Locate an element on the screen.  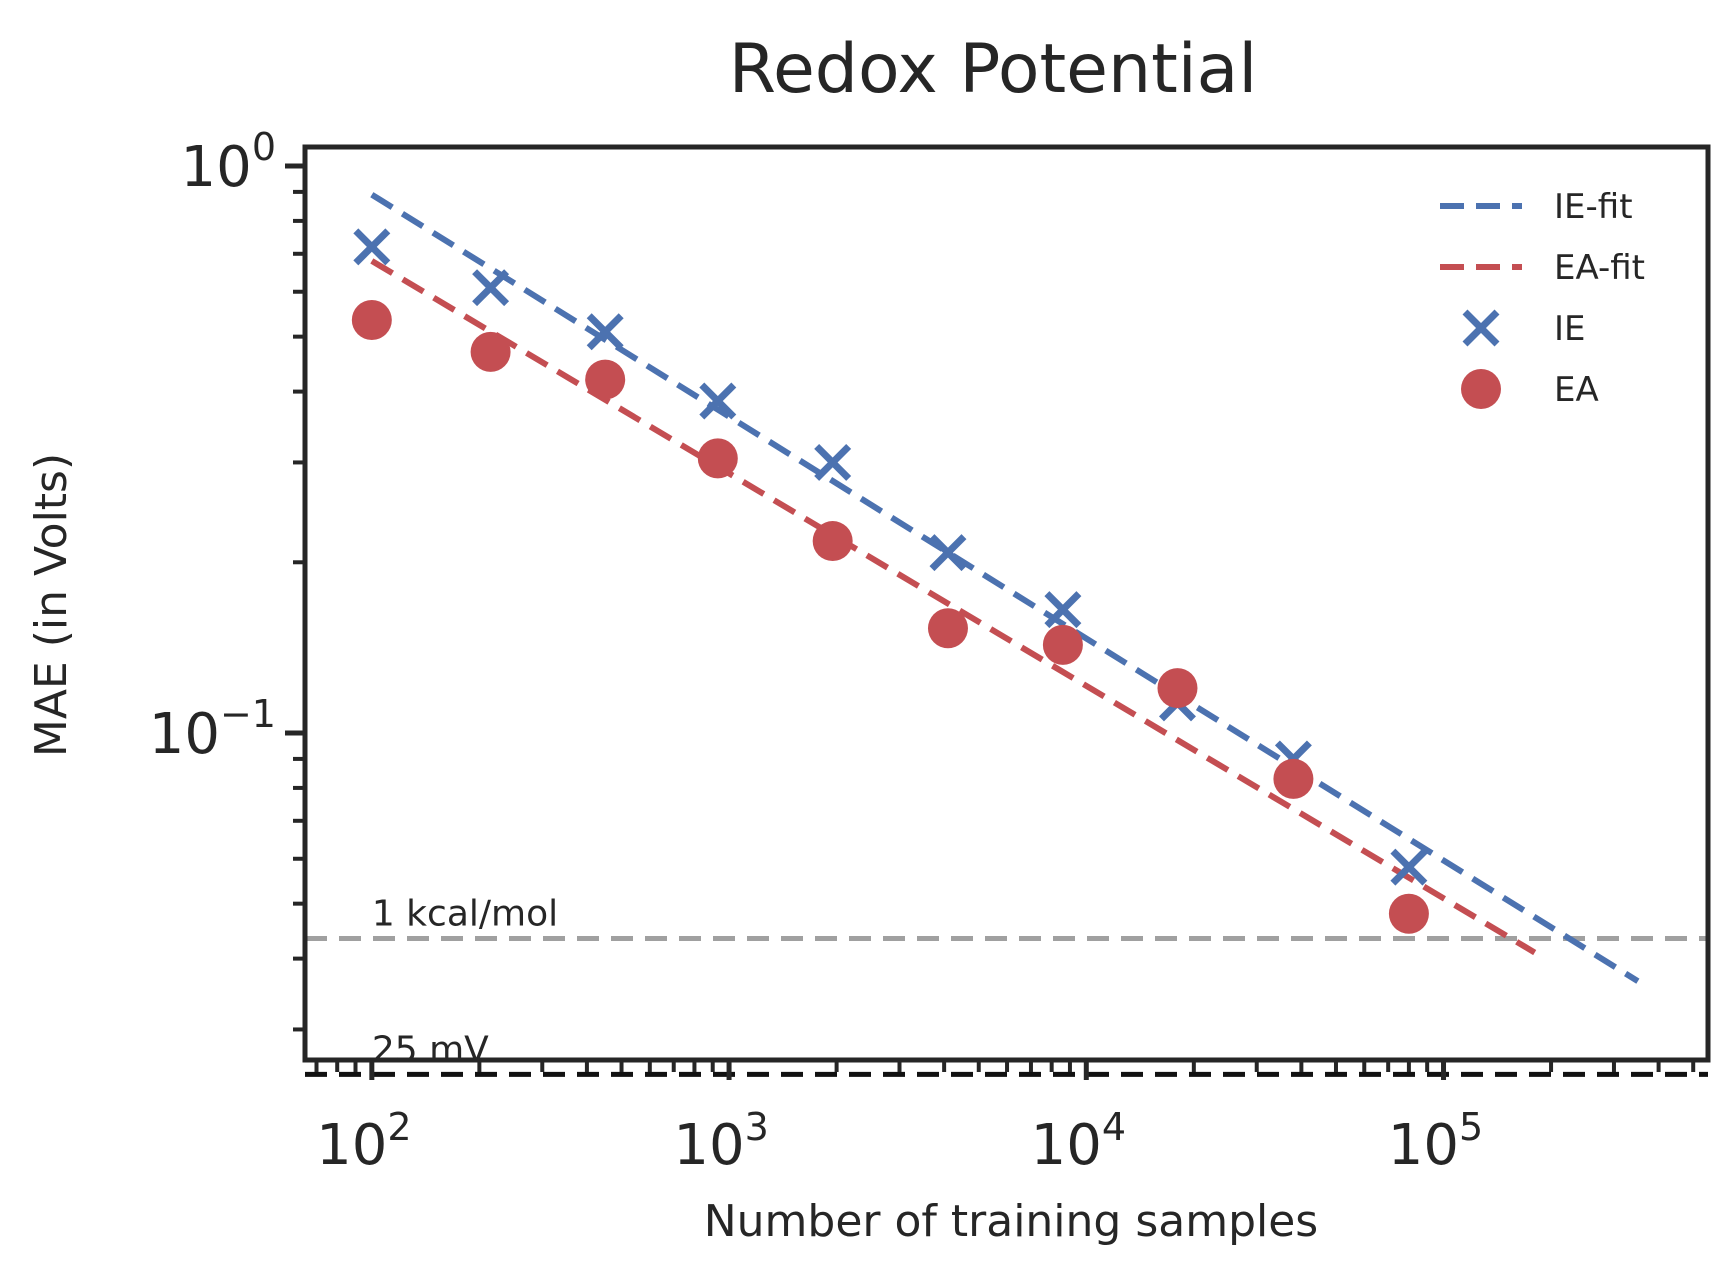
legend-entry-ea-fit: EA-fit is located at coordinates (1542, 268).